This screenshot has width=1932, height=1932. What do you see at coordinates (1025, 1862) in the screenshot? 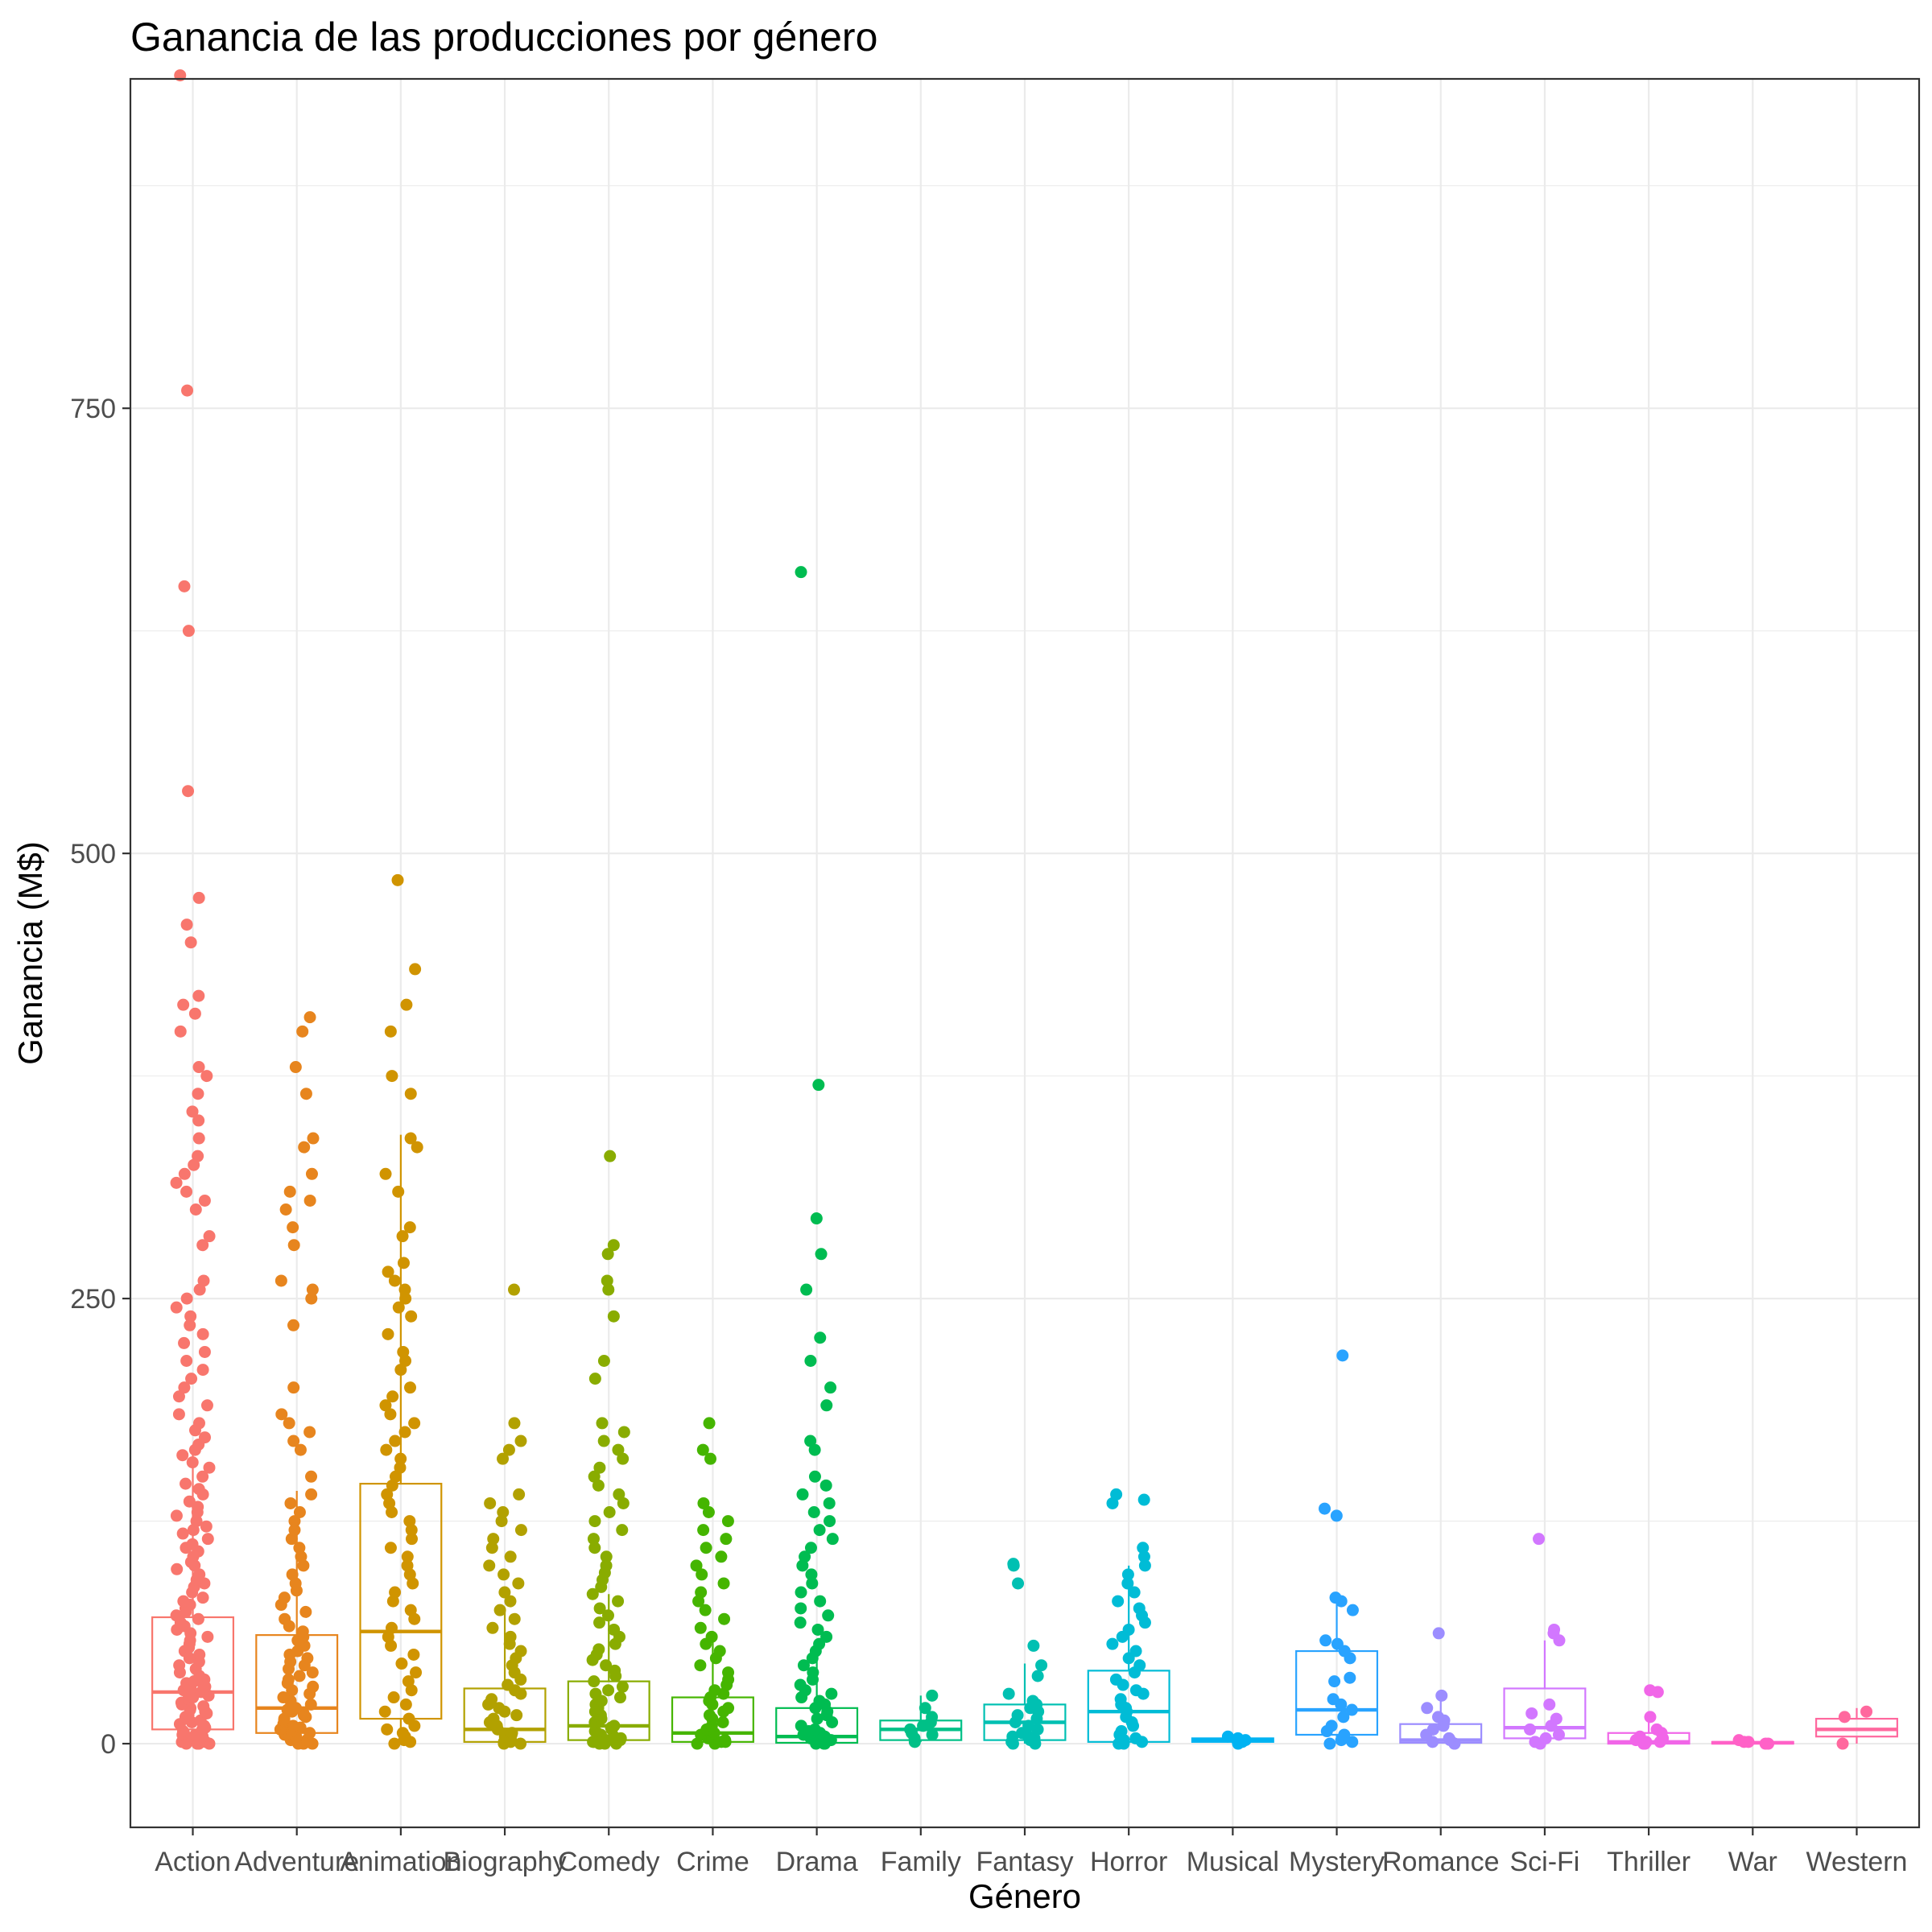
I see `x-tick-label: Fantasy` at bounding box center [1025, 1862].